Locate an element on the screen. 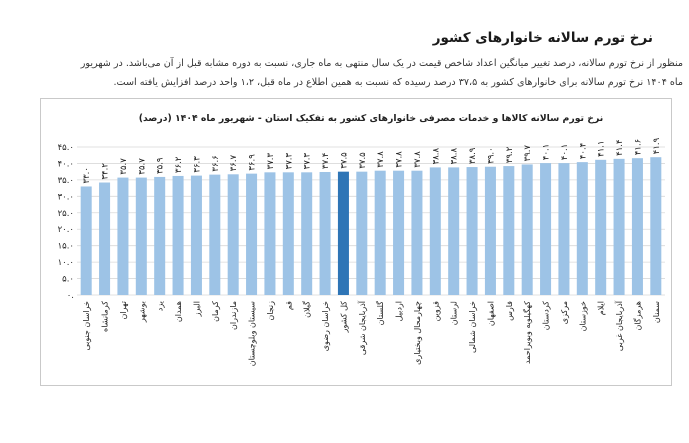 The image size is (689, 443). category-label: مرکزی is located at coordinates (564, 312).